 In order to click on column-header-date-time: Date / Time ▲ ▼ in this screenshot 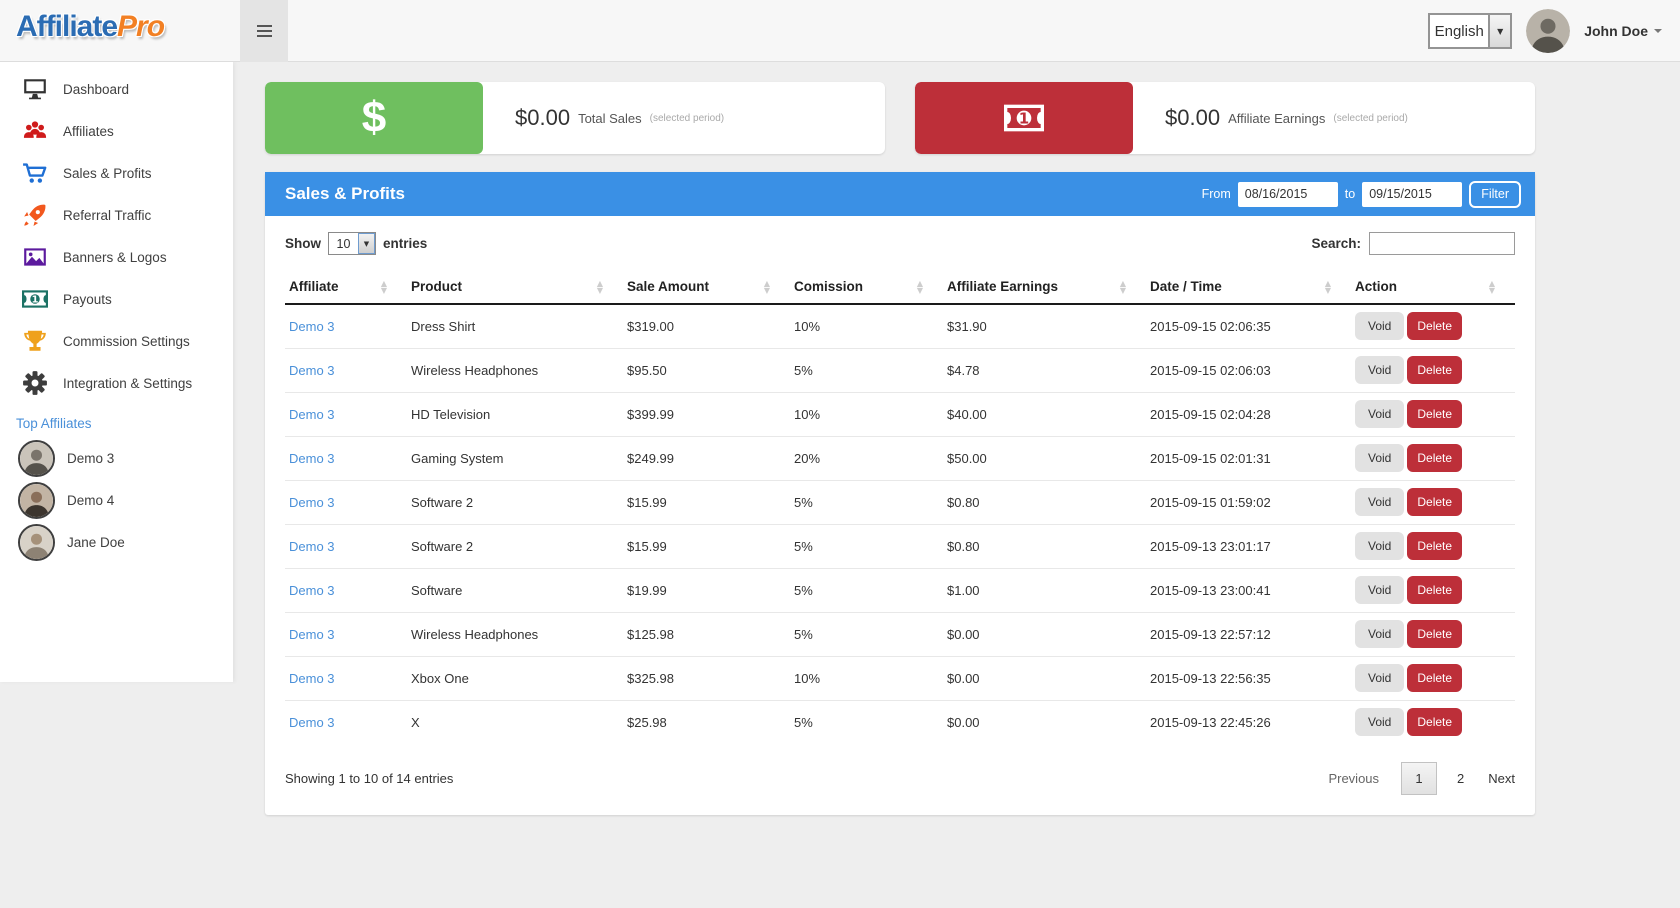, I will do `click(1248, 288)`.